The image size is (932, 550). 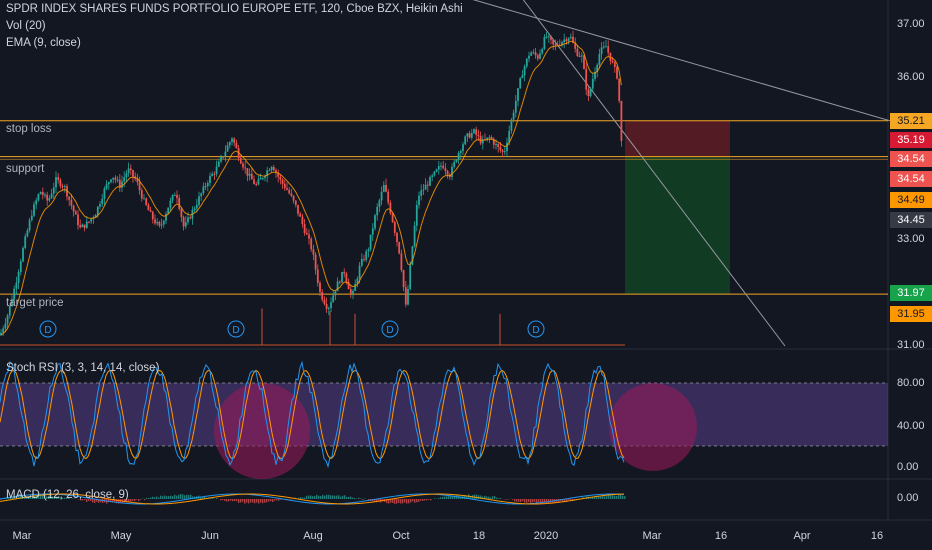 I want to click on trend-line, so click(x=681, y=61).